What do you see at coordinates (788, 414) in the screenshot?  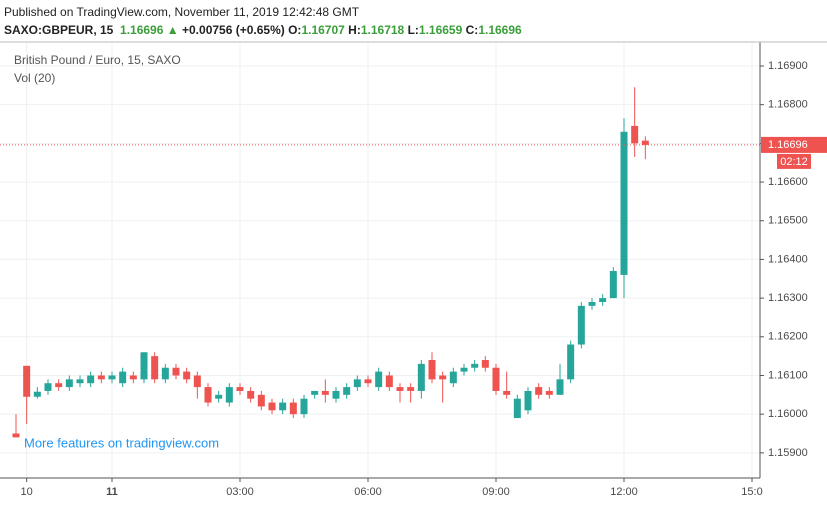 I see `y-tick-label: 1.16000` at bounding box center [788, 414].